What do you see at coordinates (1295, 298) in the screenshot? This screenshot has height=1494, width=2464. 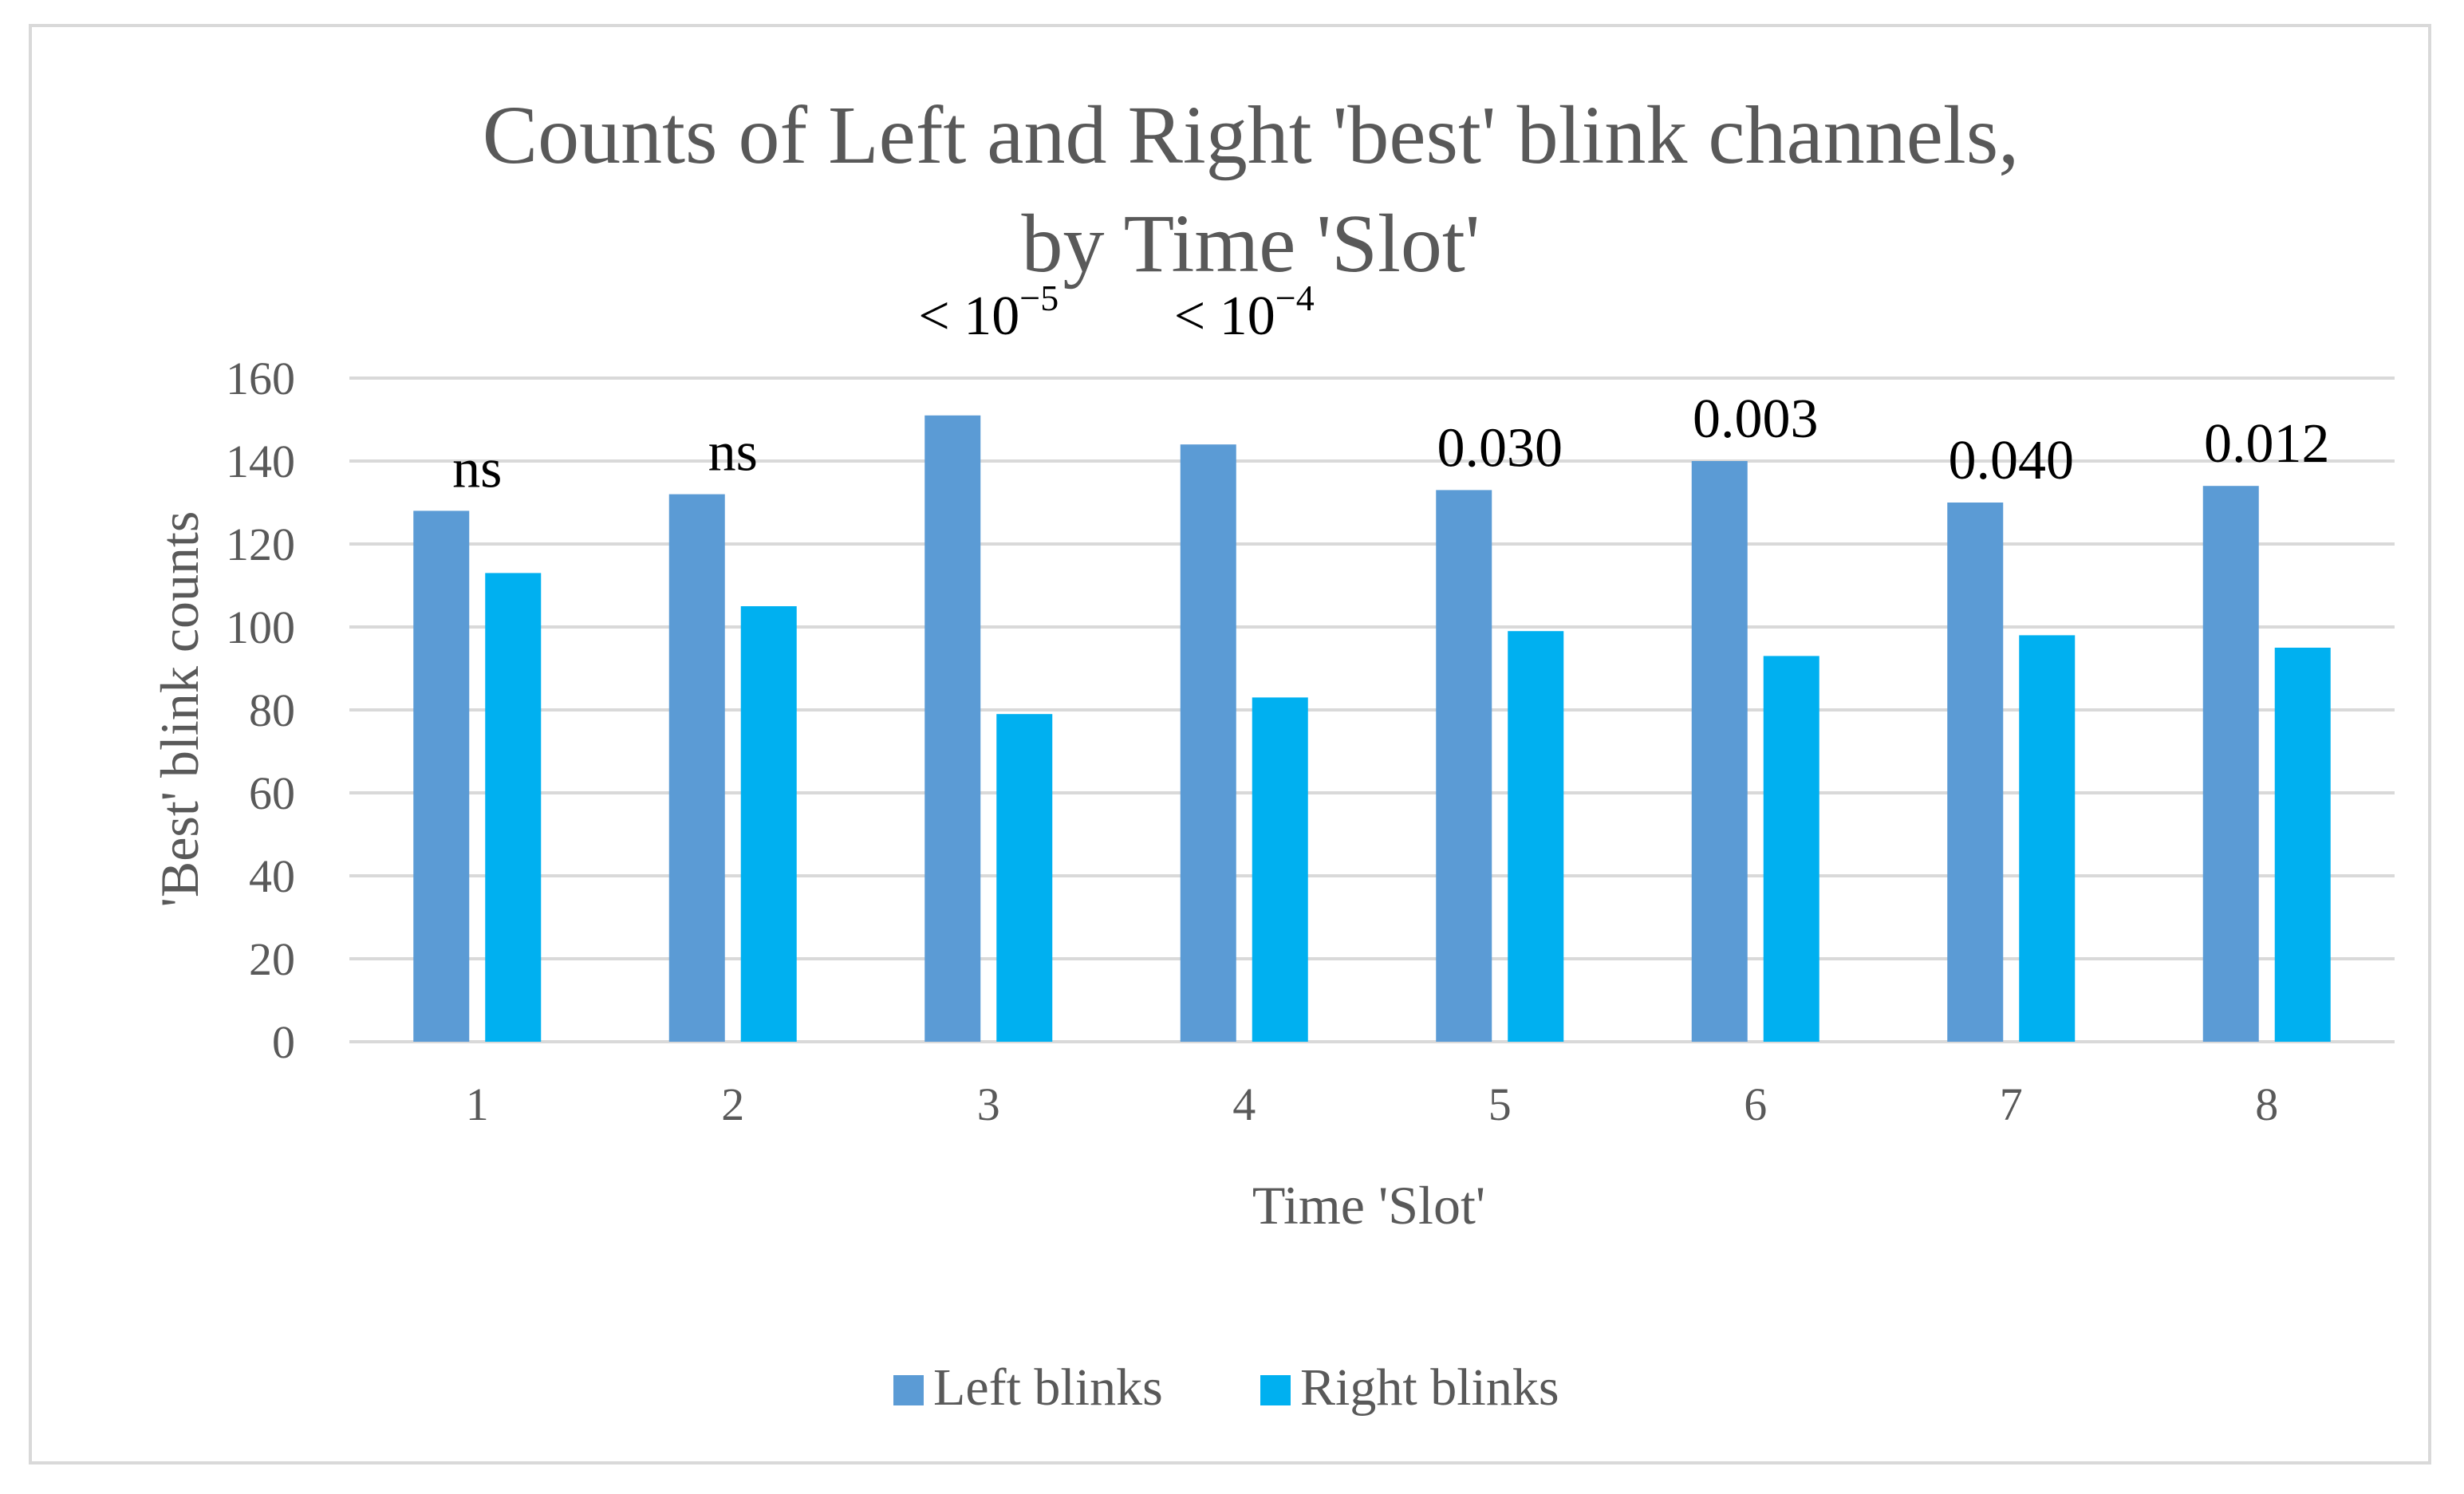 I see `significance-exponent: −4` at bounding box center [1295, 298].